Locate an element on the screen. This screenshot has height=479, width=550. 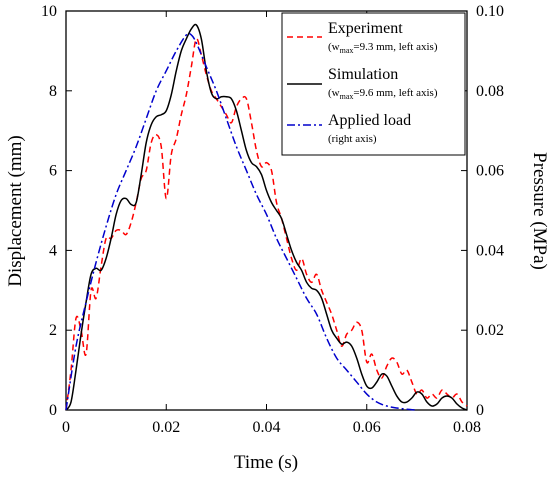
y-tick-label-3: 6 is located at coordinates (53, 171).